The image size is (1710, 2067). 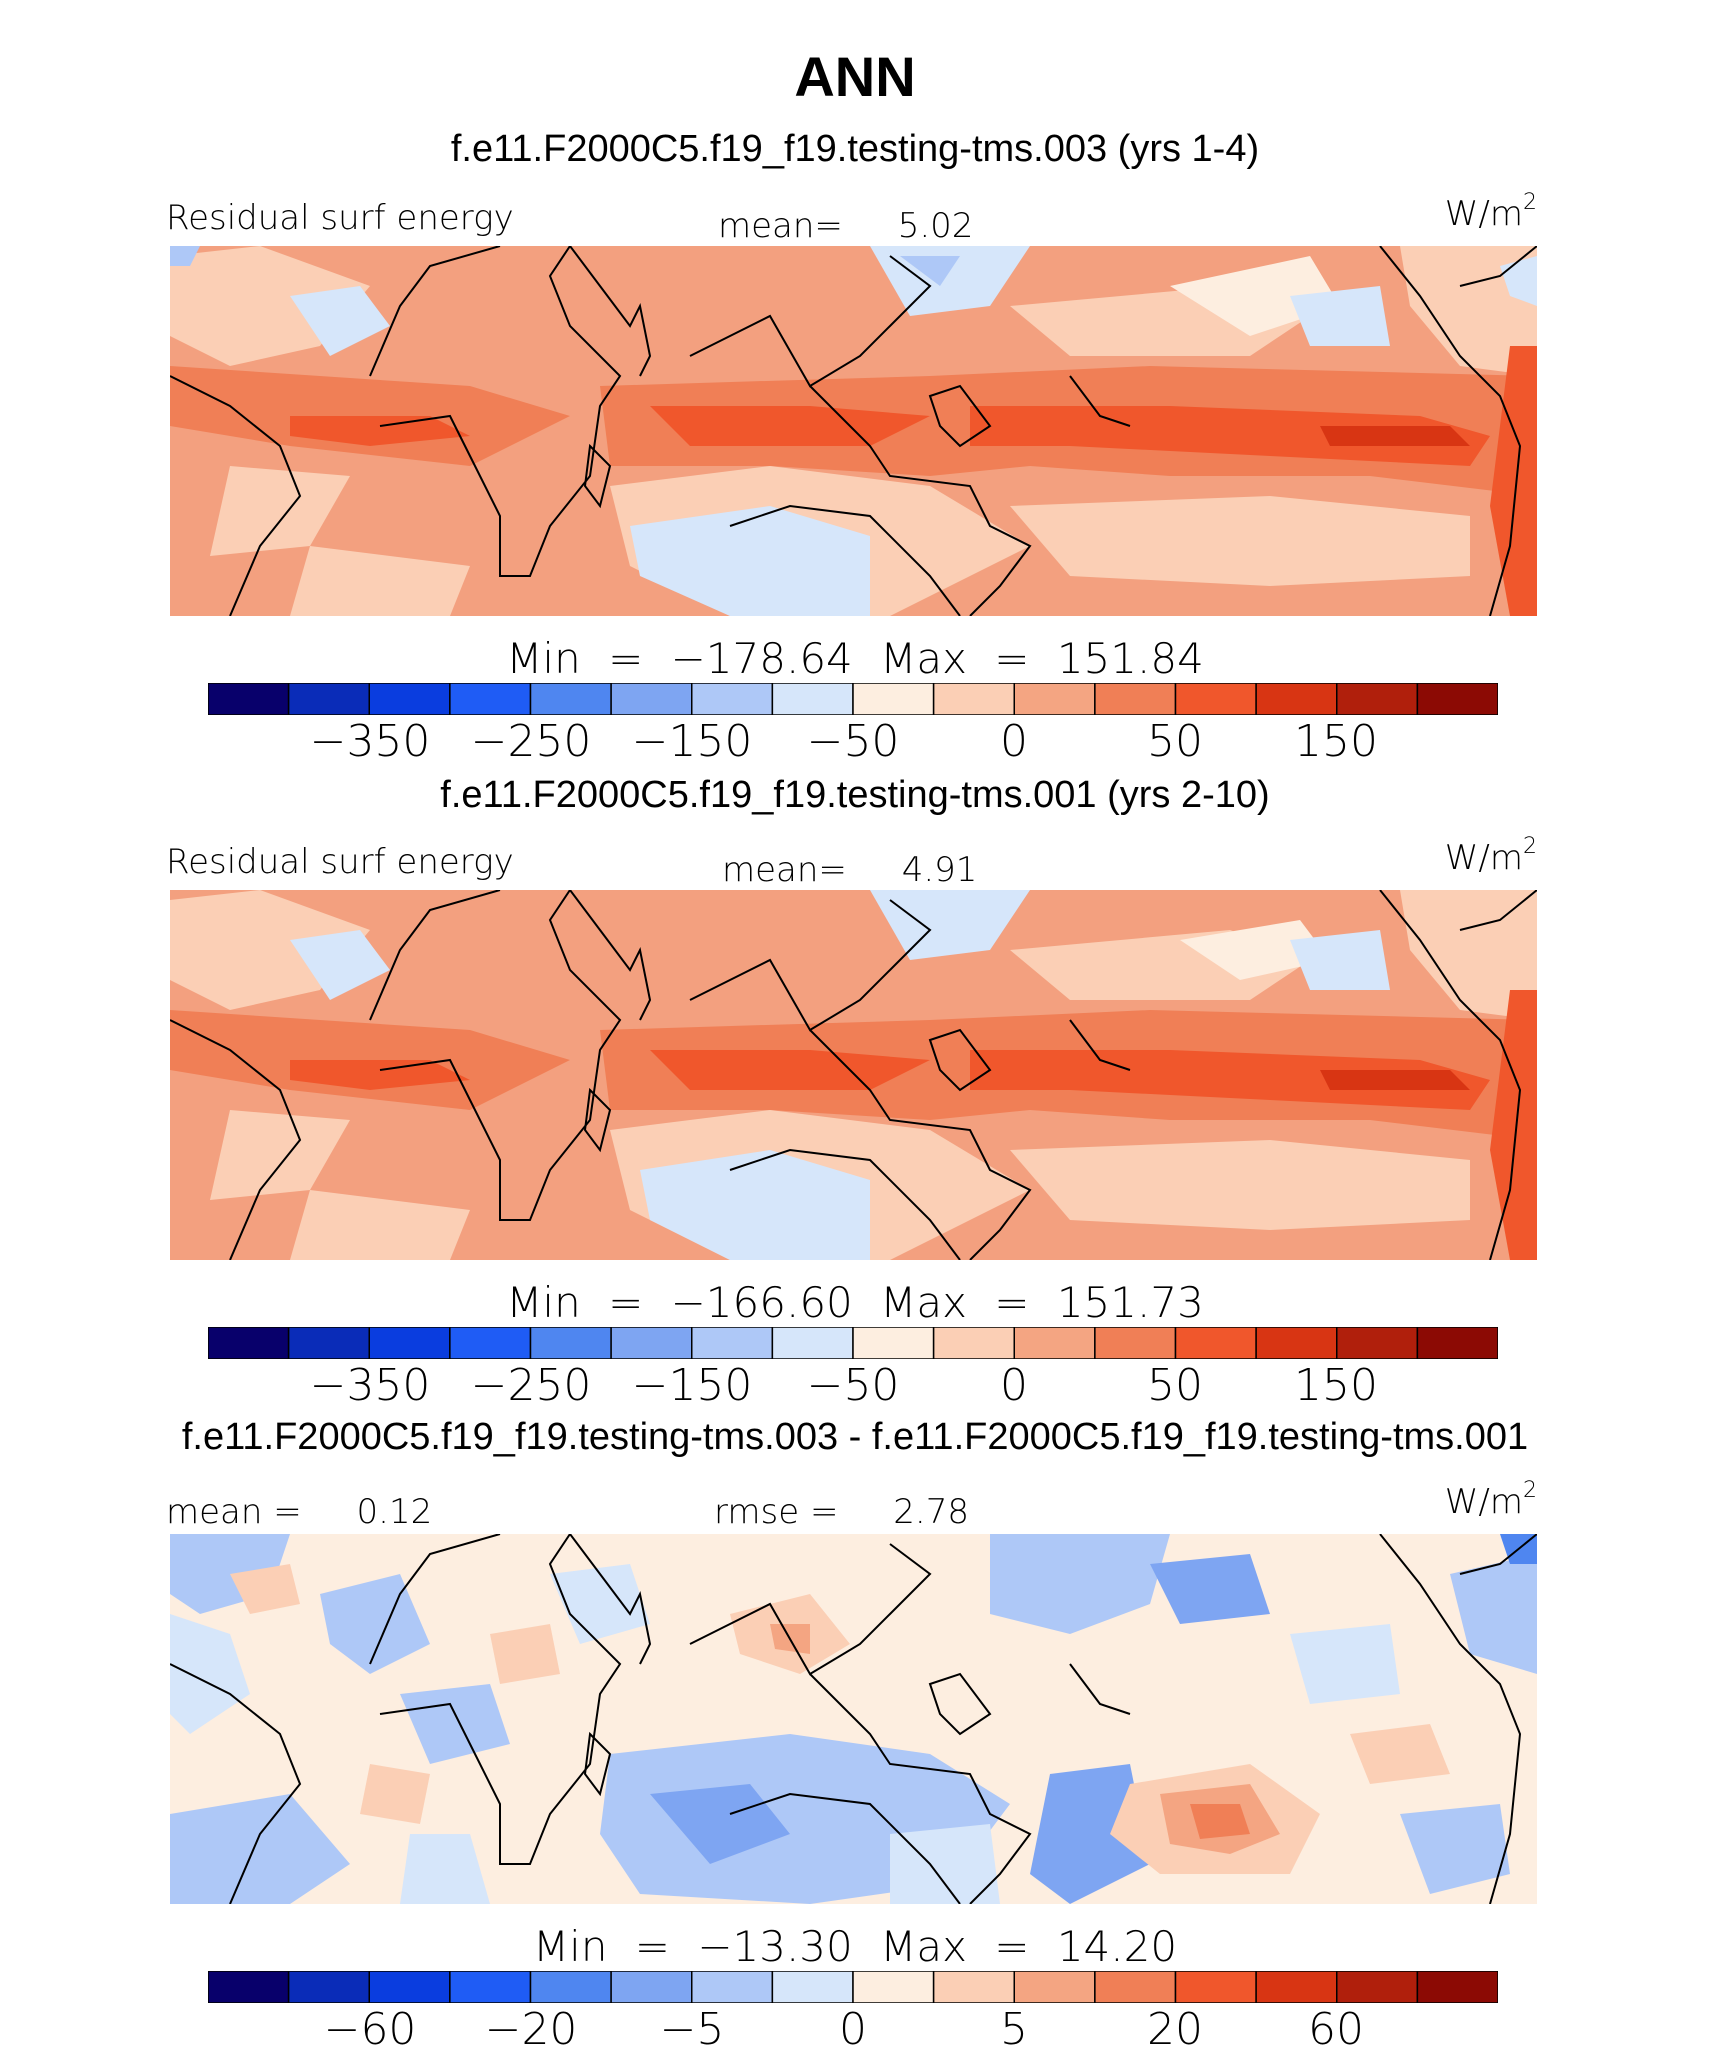 I want to click on panel-3-map, so click(x=853, y=1719).